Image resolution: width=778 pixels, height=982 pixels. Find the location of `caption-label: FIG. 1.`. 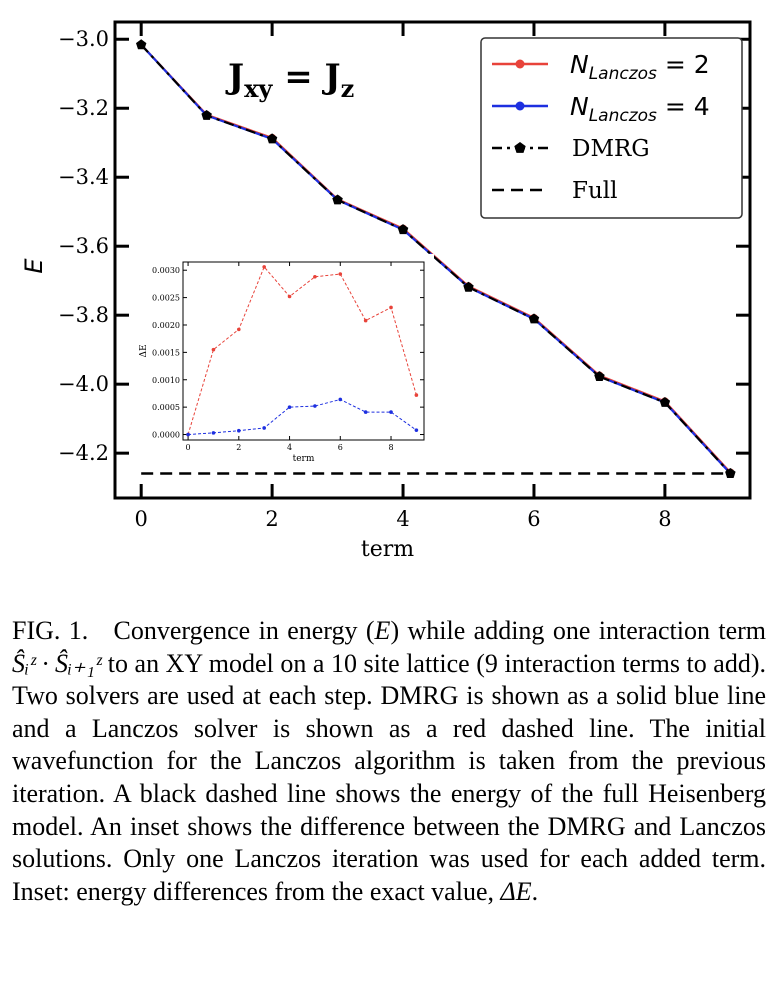

caption-label: FIG. 1. is located at coordinates (50, 630).